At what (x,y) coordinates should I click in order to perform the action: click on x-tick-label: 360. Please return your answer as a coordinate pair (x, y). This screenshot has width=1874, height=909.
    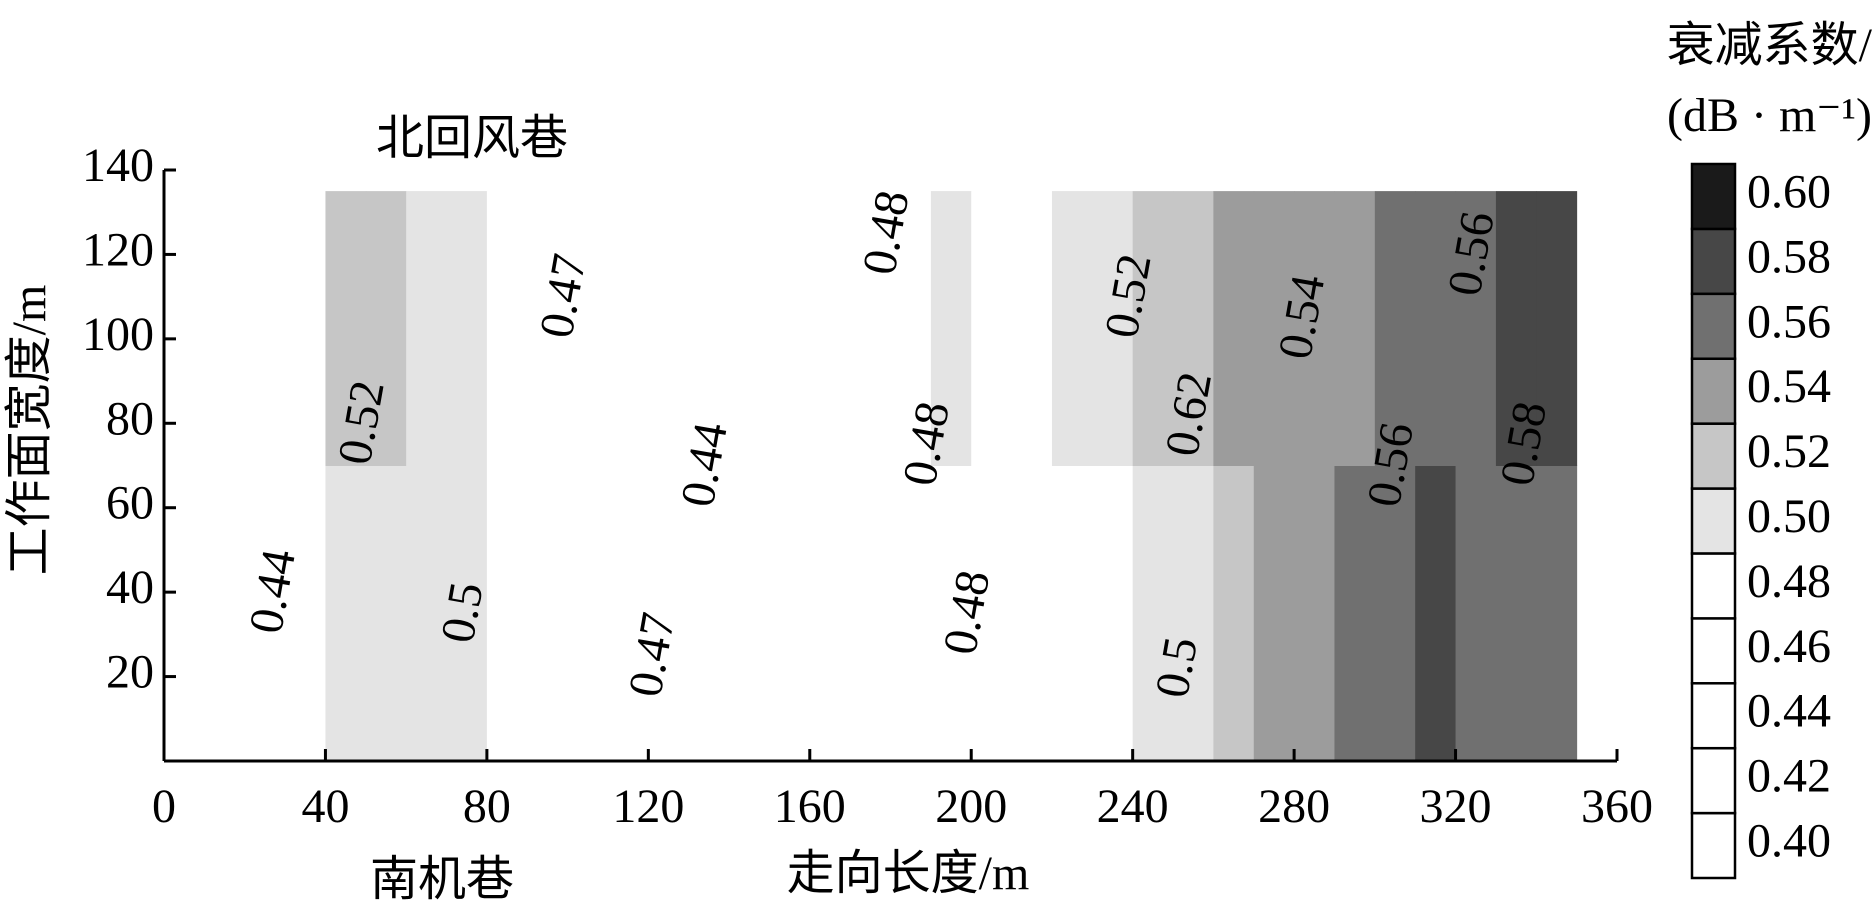
    Looking at the image, I should click on (1617, 806).